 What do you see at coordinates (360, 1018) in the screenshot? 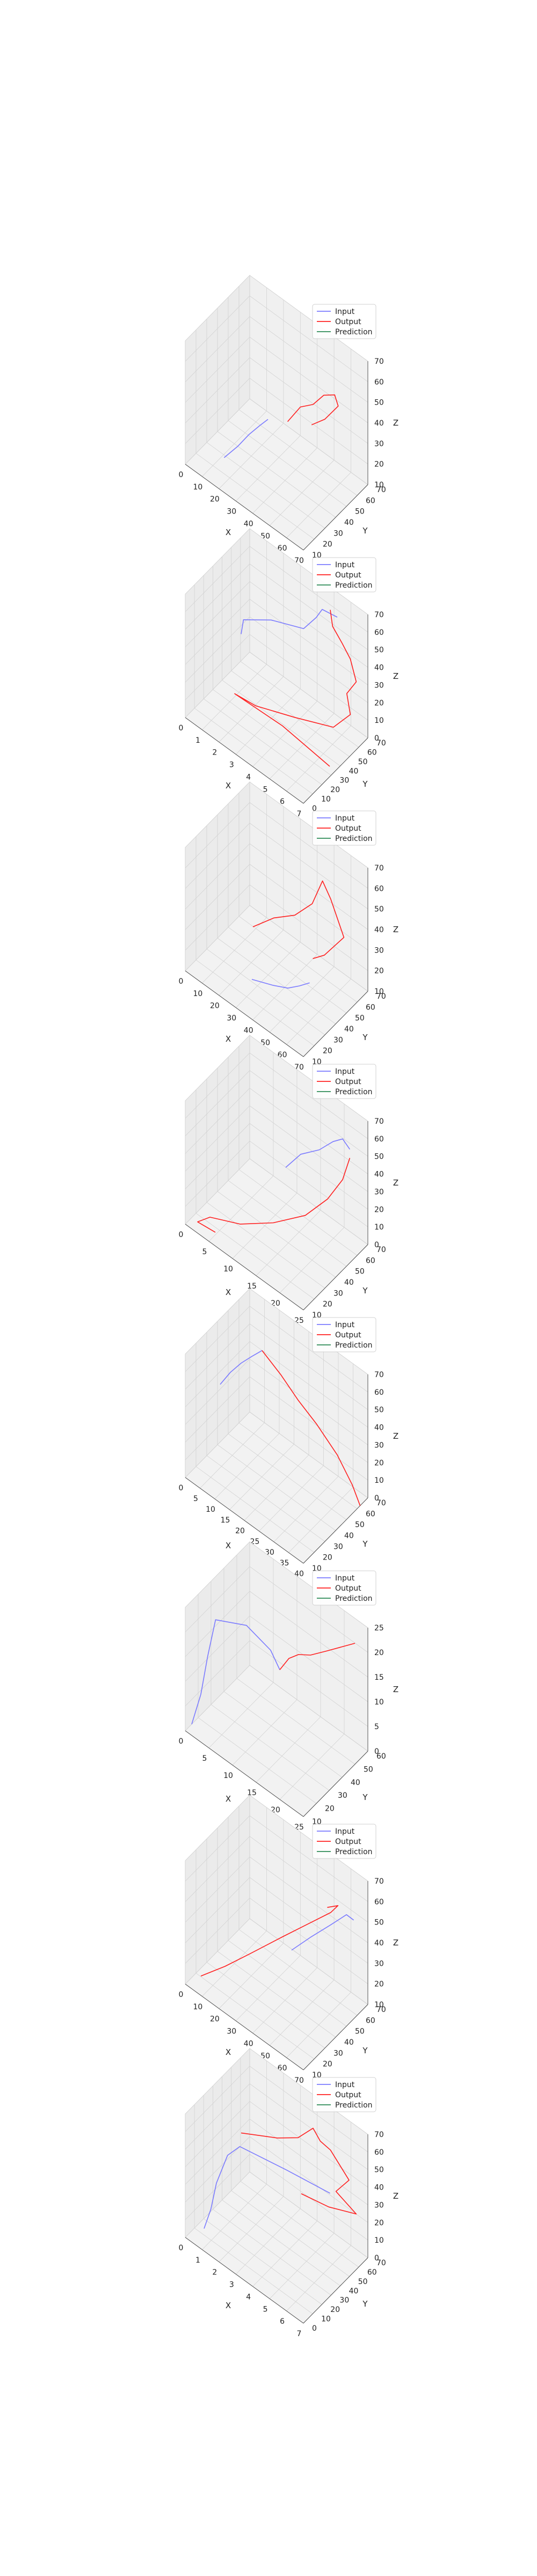
I see `y-tick-label: 50` at bounding box center [360, 1018].